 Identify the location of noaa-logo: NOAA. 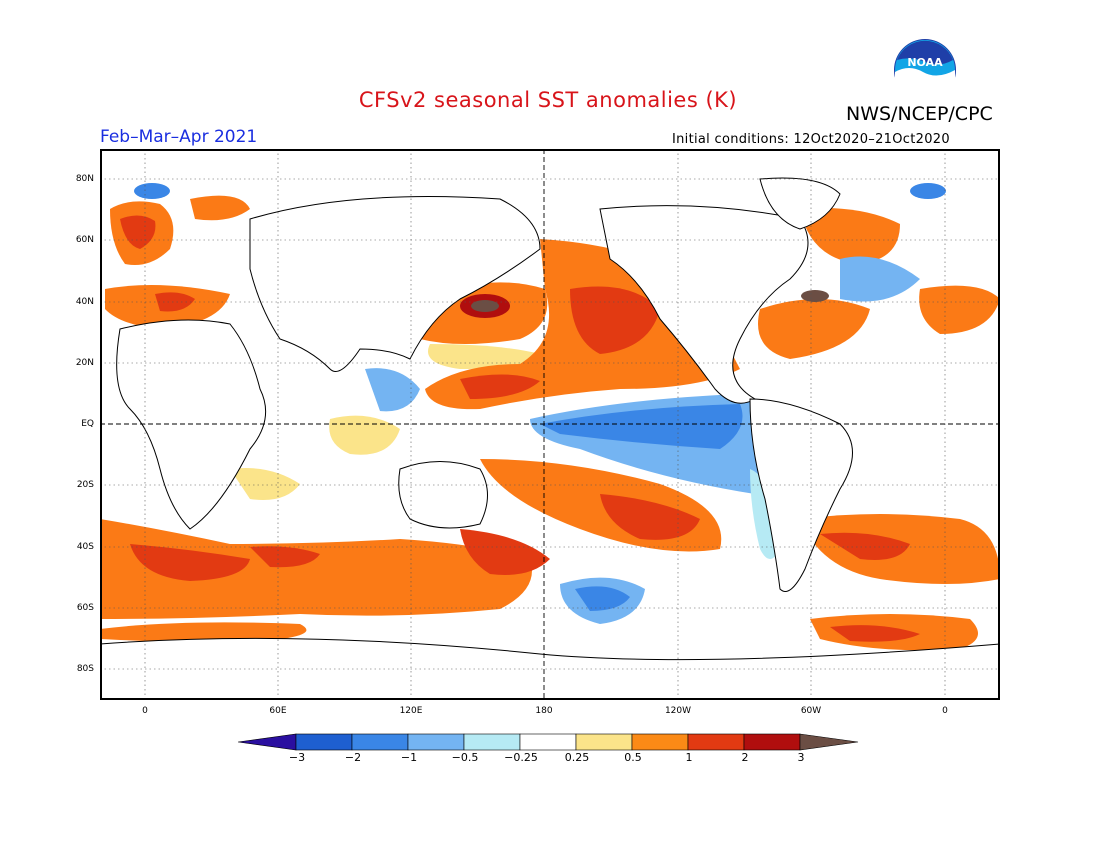
(925, 70).